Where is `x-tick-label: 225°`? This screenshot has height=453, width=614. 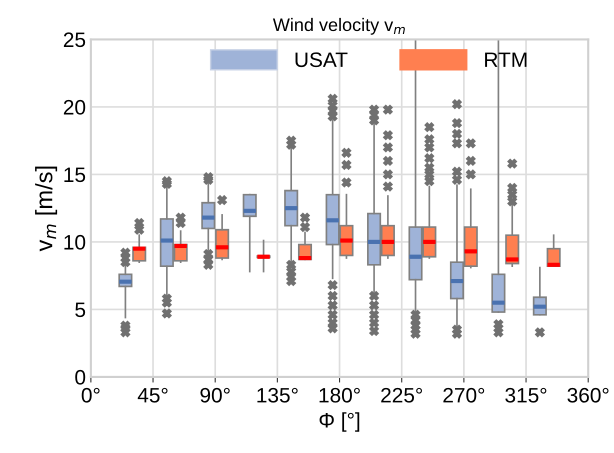
x-tick-label: 225° is located at coordinates (401, 395).